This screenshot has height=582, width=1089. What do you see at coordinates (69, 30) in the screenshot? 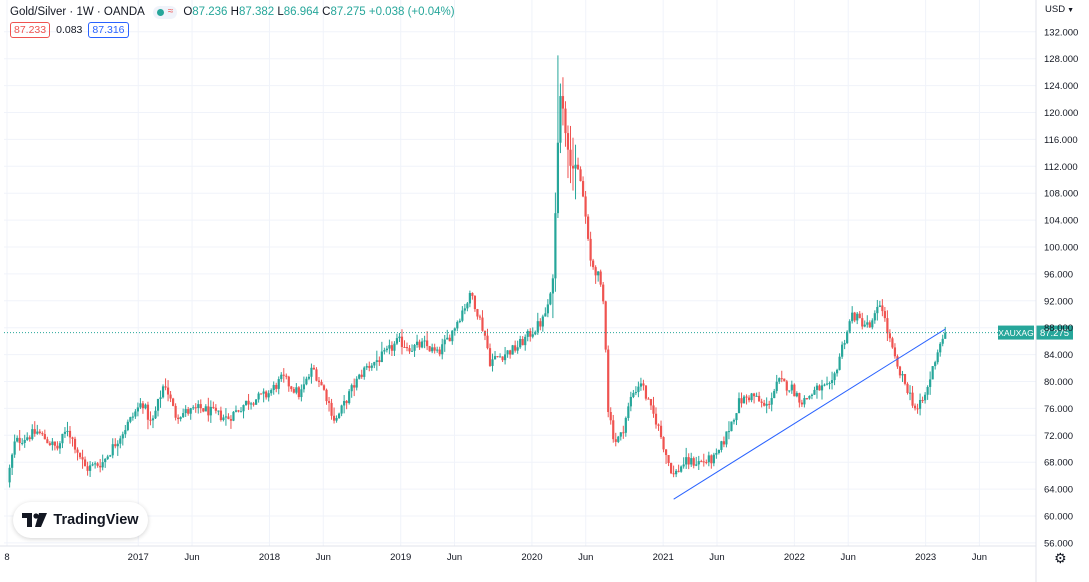
I see `indicator-row: 87.233 0.083 87.316` at bounding box center [69, 30].